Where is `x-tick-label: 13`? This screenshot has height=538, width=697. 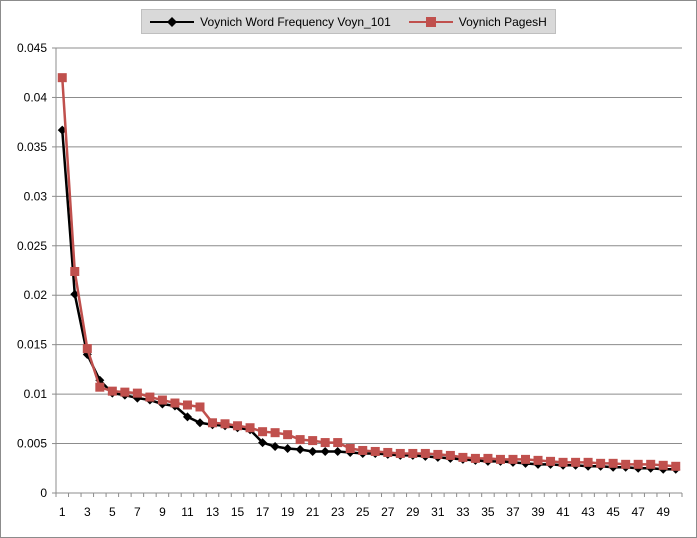
x-tick-label: 13 is located at coordinates (213, 512).